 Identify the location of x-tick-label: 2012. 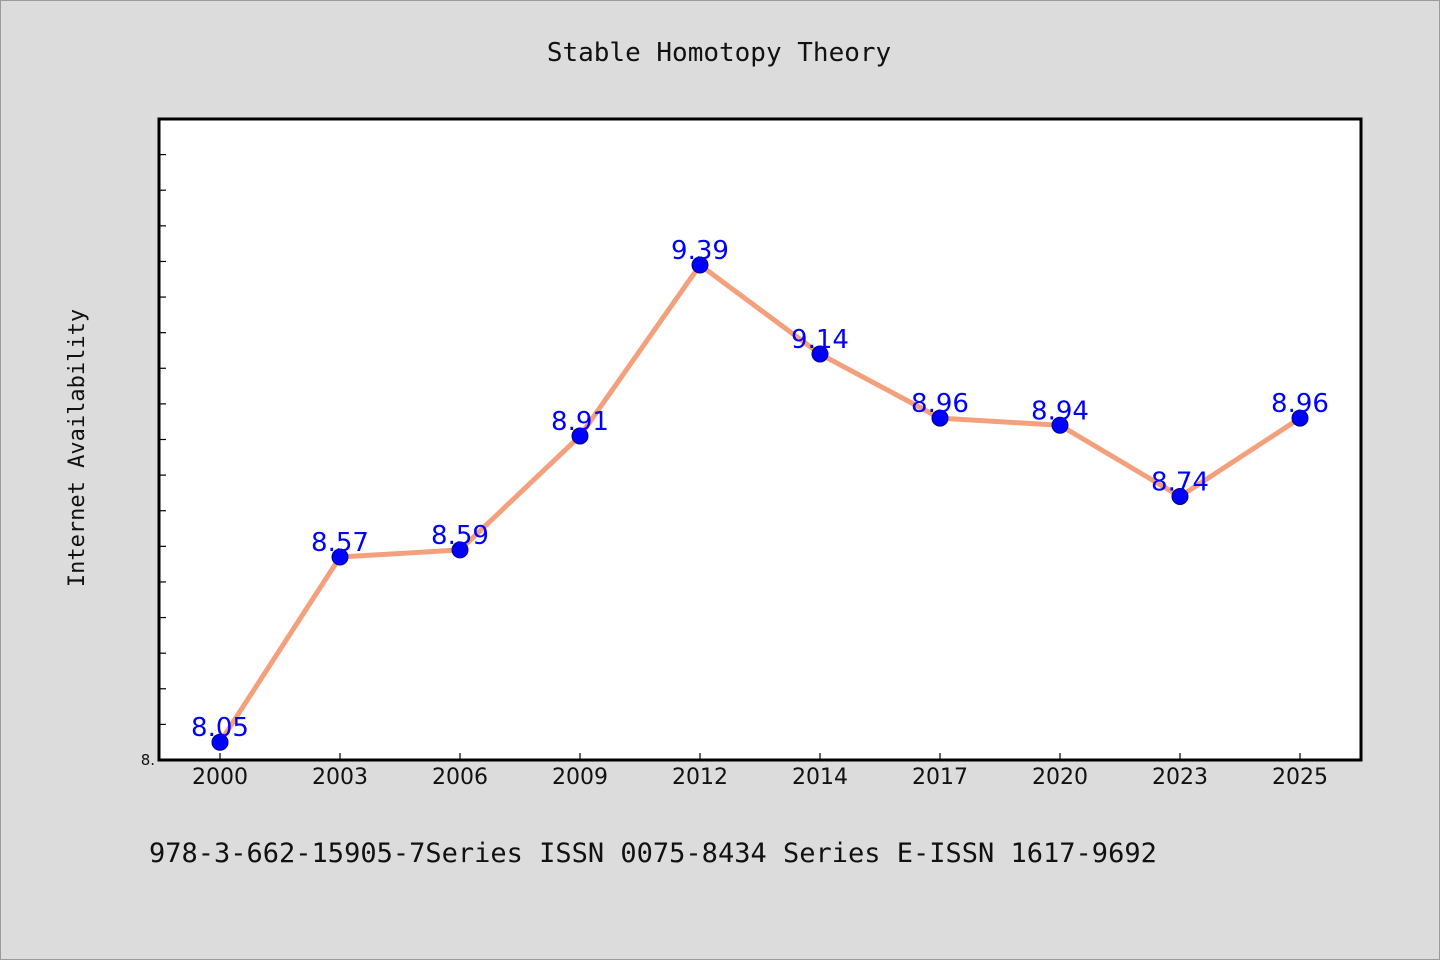
(700, 777).